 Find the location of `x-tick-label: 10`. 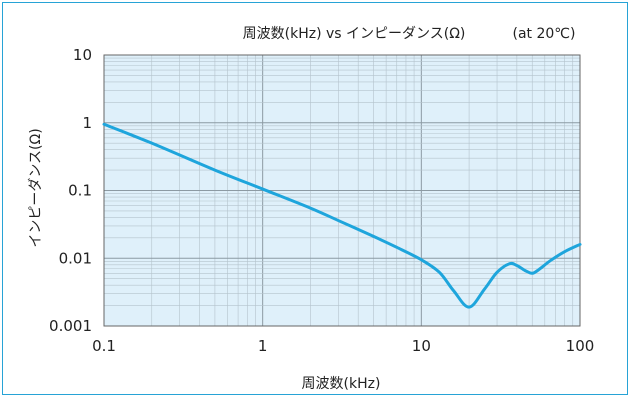

x-tick-label: 10 is located at coordinates (421, 346).